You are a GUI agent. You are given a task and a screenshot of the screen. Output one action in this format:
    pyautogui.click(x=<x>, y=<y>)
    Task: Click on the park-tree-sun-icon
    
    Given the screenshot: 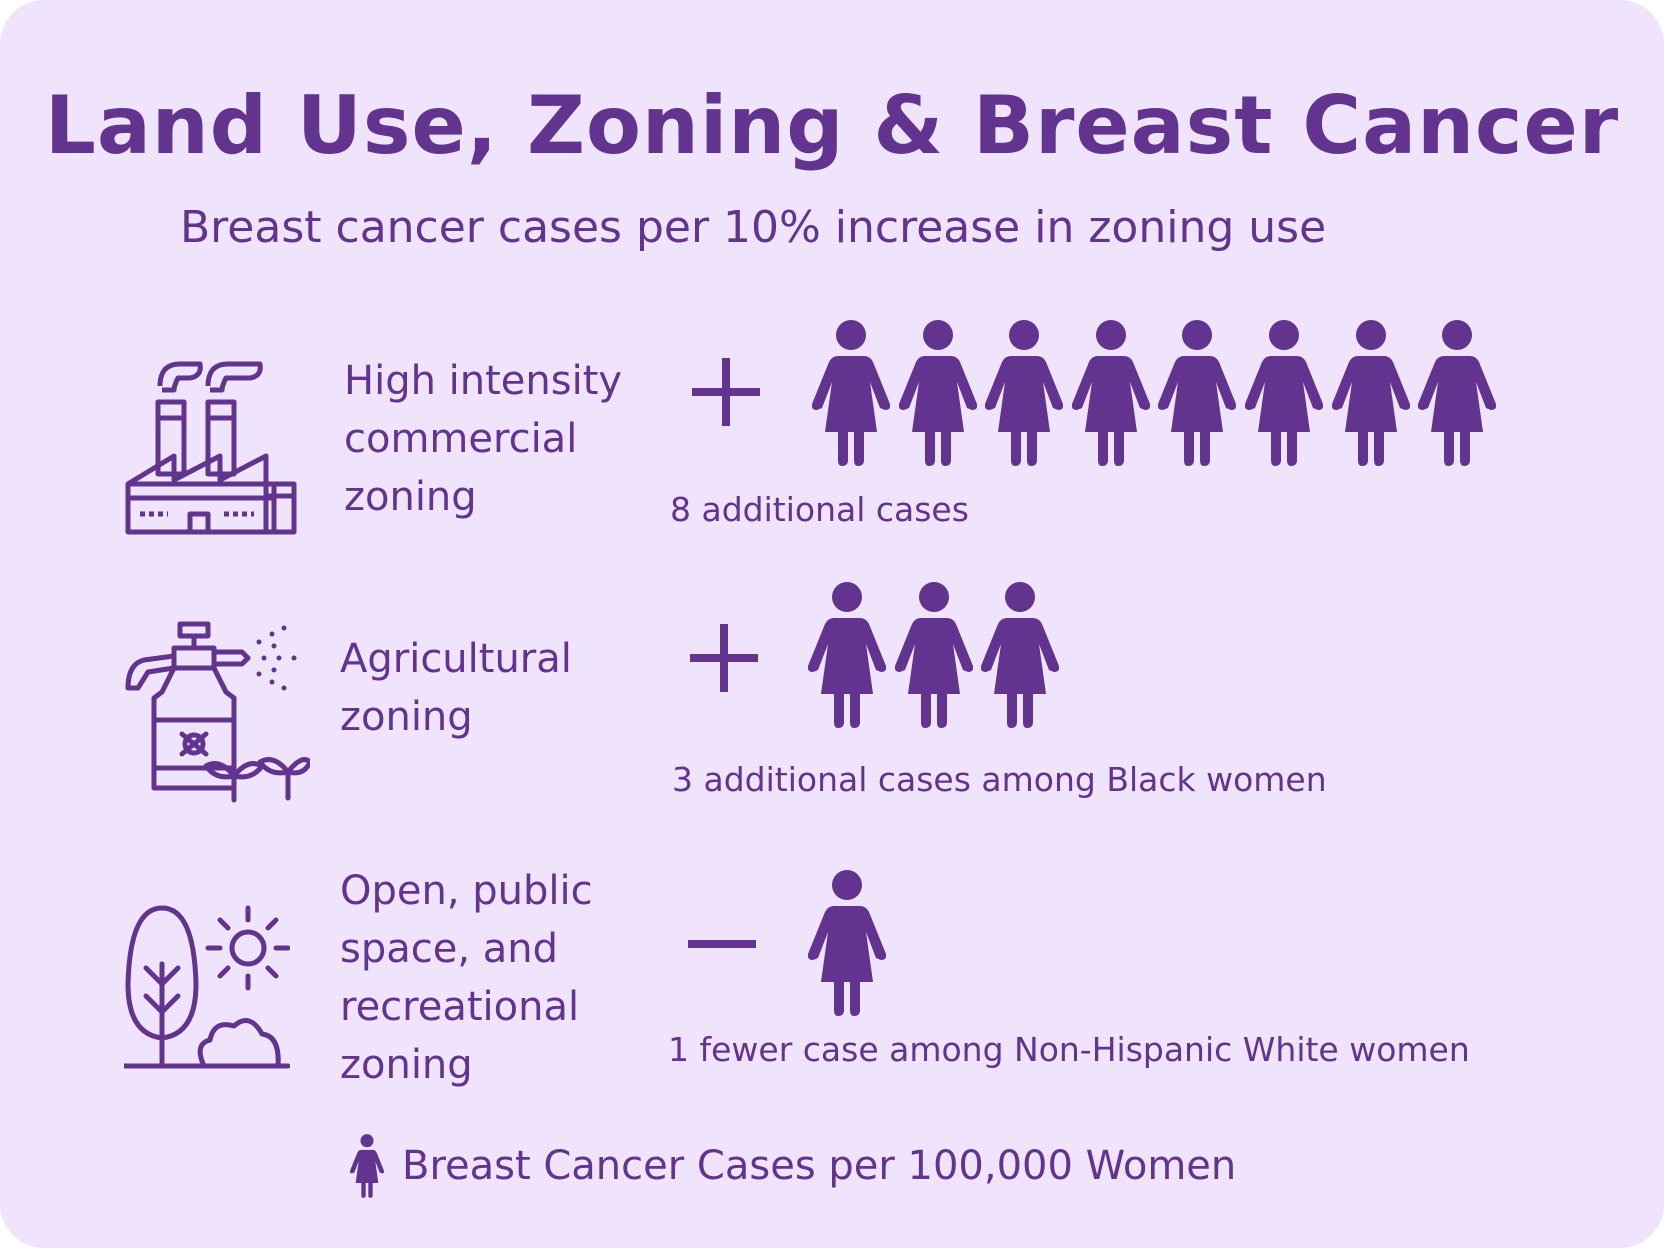 What is the action you would take?
    pyautogui.click(x=207, y=987)
    